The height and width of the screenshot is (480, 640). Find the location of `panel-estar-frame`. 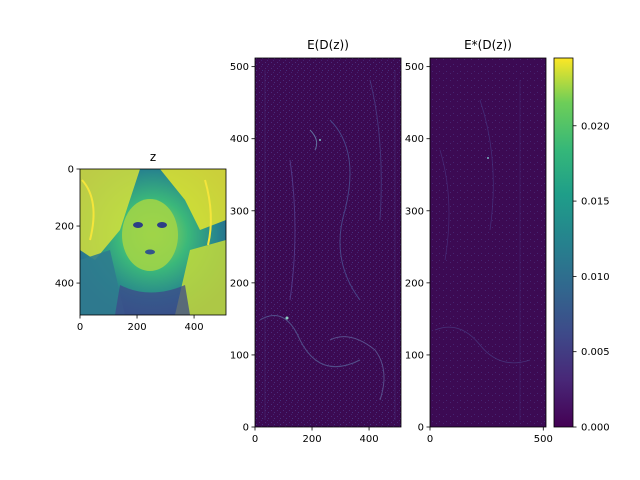

panel-estar-frame is located at coordinates (488, 242).